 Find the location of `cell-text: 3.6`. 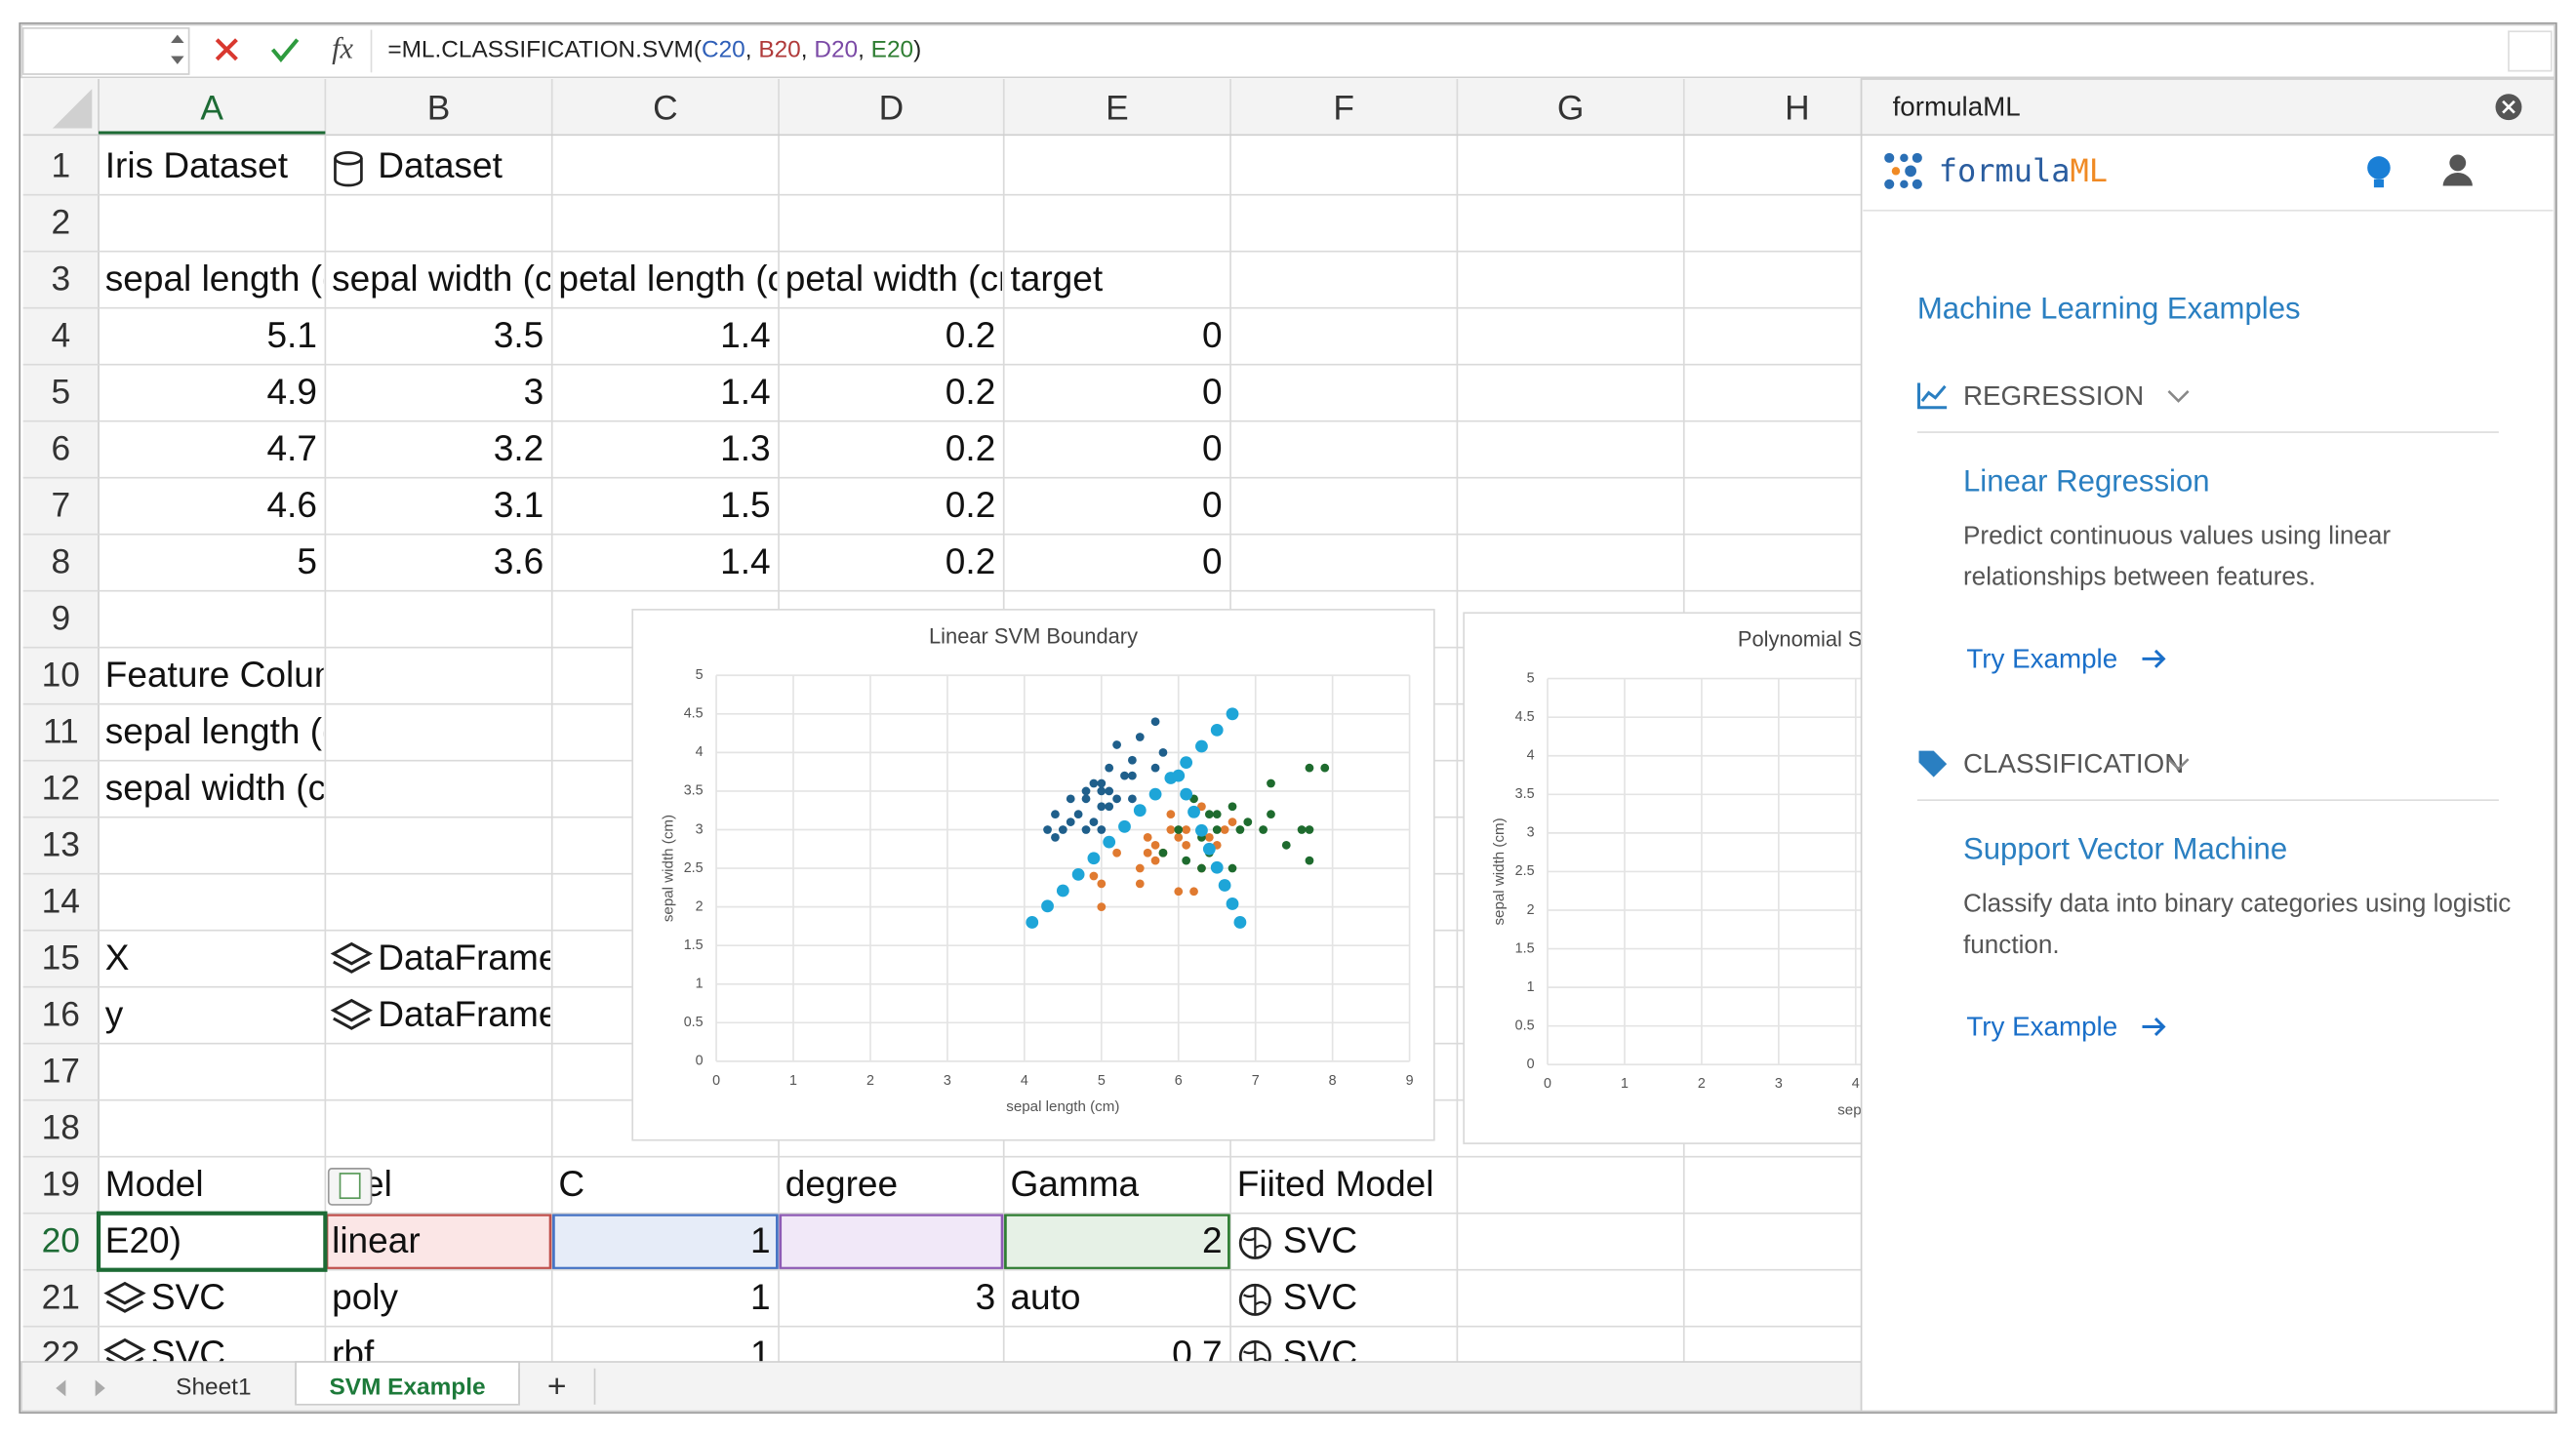

cell-text: 3.6 is located at coordinates (518, 560).